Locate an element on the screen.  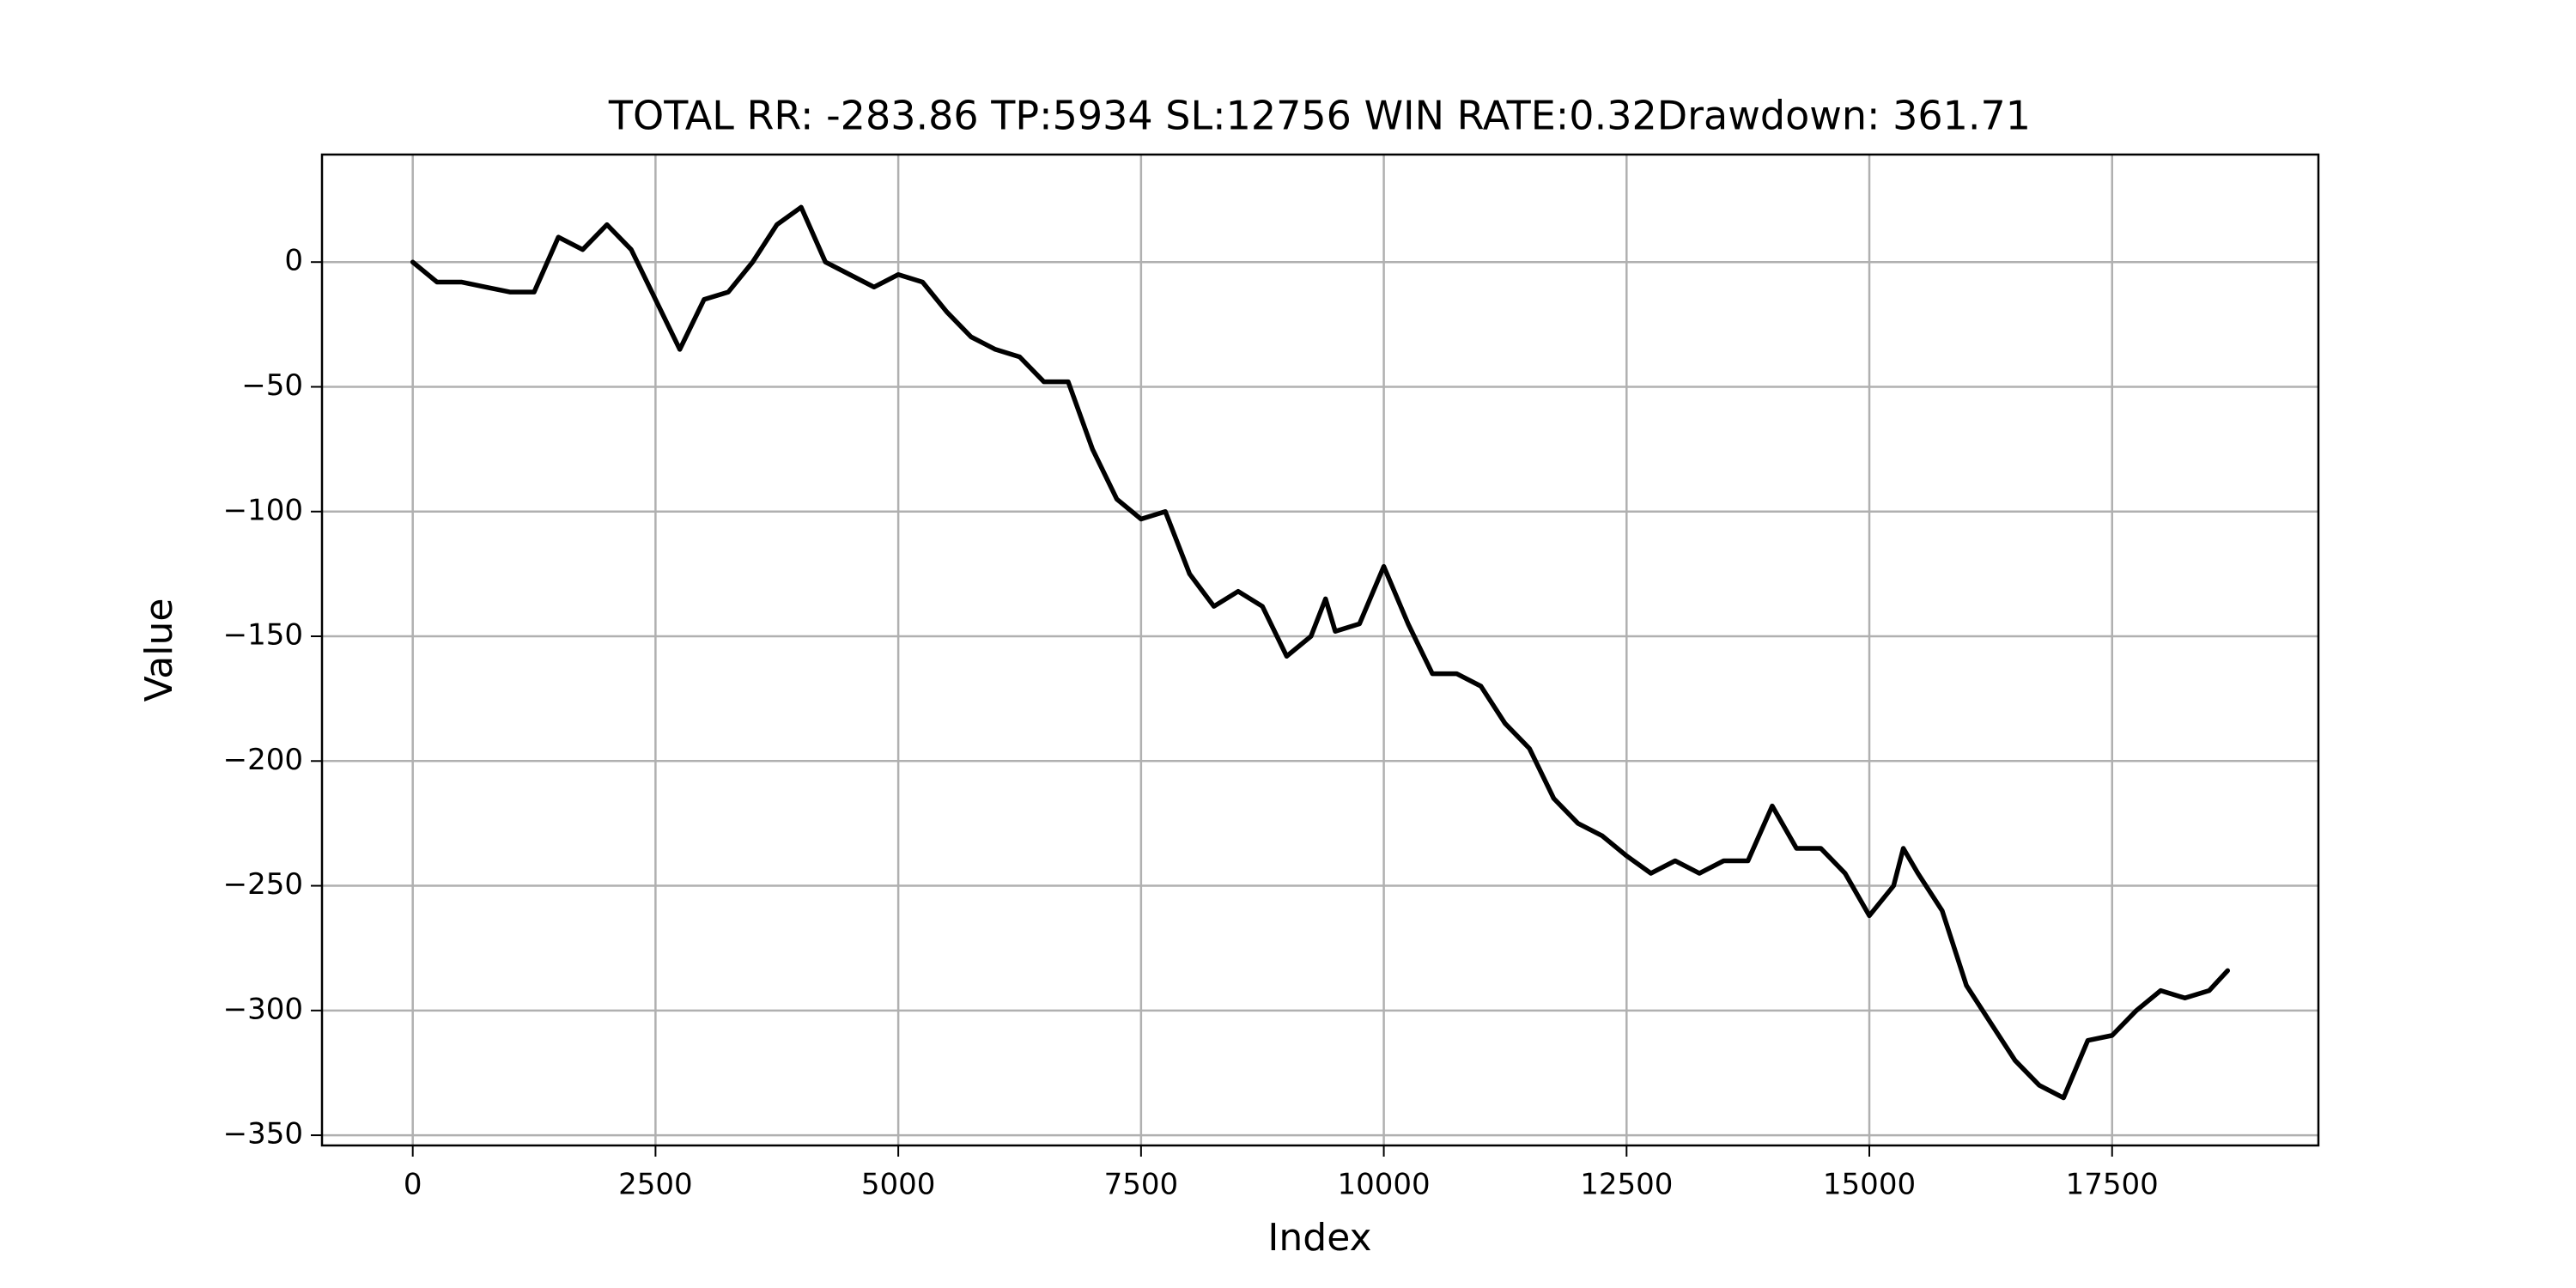
x-tick-label: 2500 is located at coordinates (655, 1185).